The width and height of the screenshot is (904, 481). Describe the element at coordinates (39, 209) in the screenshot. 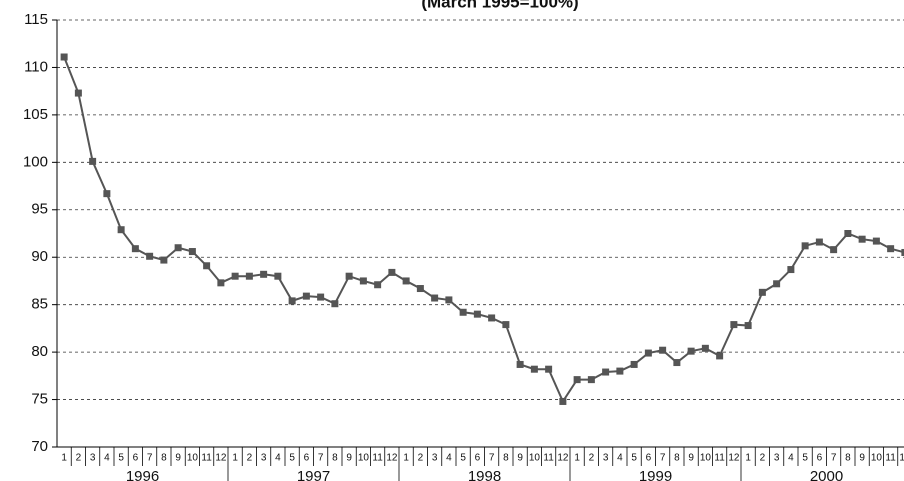

I see `y-tick-label: 95` at that location.